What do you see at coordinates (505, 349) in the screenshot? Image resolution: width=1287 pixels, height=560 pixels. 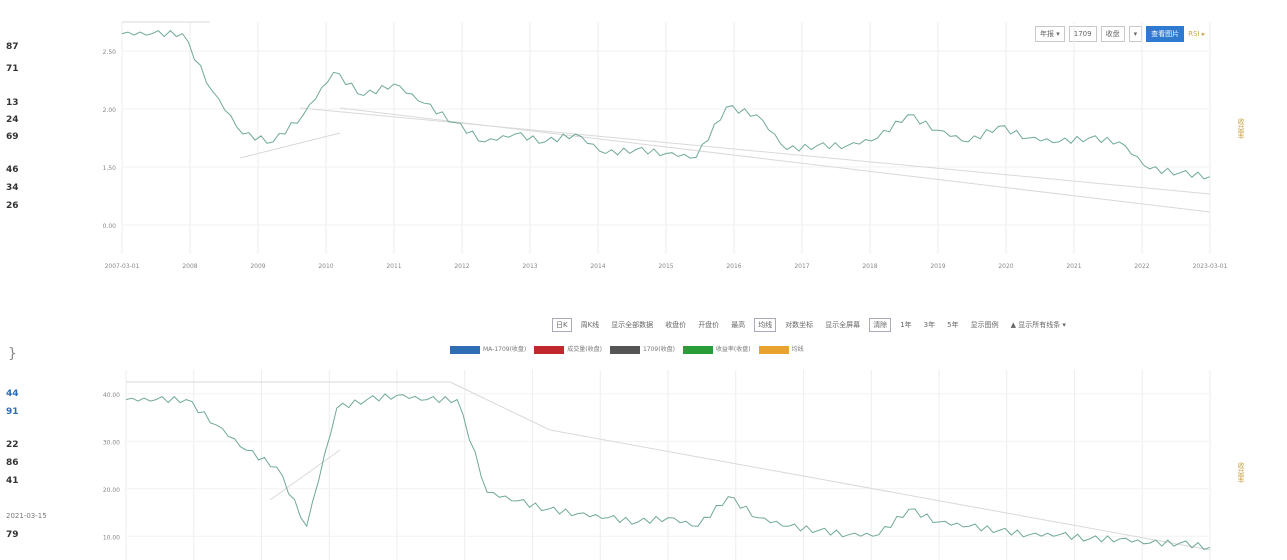 I see `legend-label: MA-1709(收盘)` at bounding box center [505, 349].